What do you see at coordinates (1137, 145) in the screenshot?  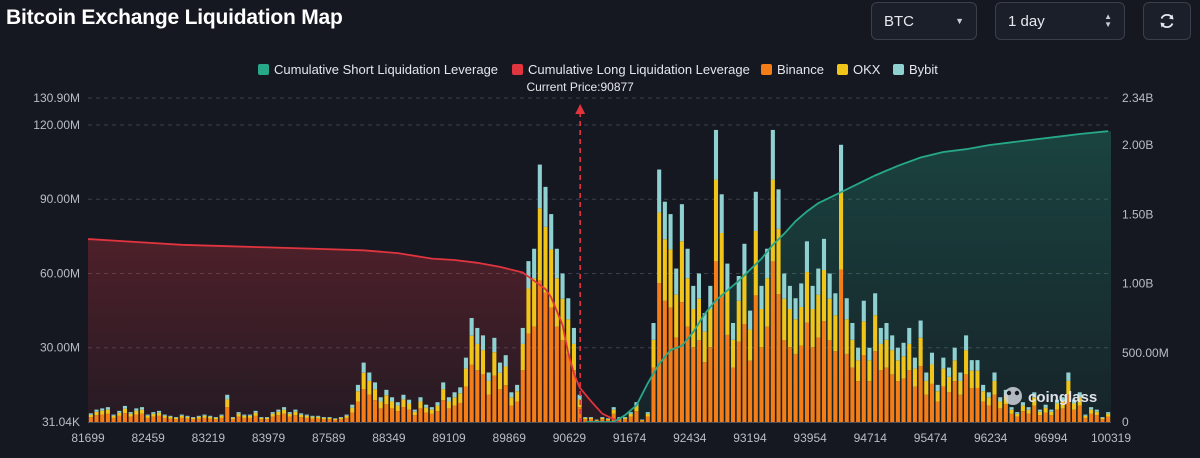 I see `y-right-tick: 2.00B` at bounding box center [1137, 145].